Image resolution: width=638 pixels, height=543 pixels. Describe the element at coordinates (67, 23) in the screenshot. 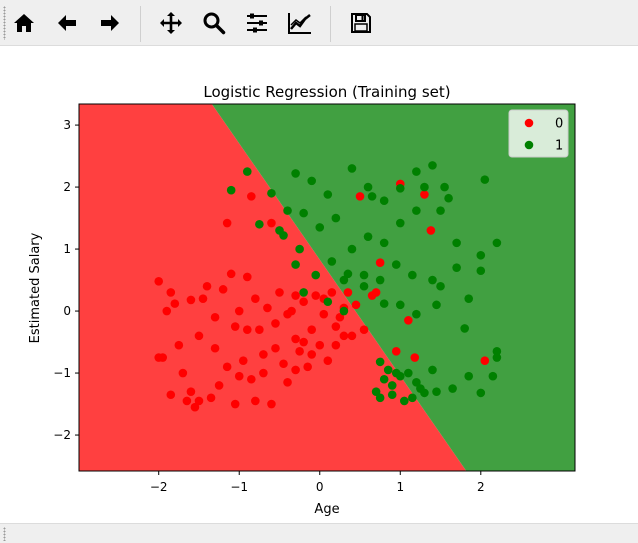

I see `back-arrow-icon` at that location.